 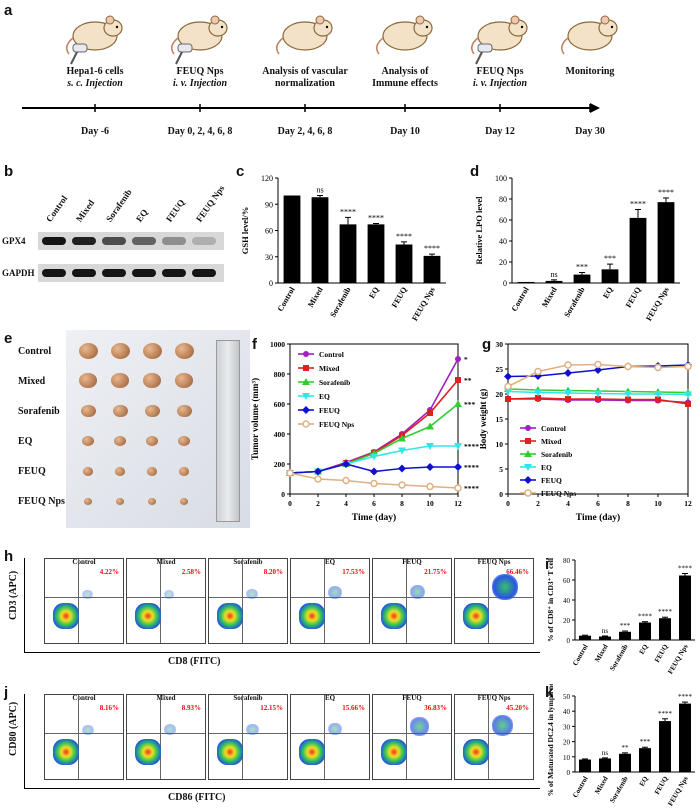 I want to click on timeline-event-line2: s. c. Injection, so click(x=95, y=83).